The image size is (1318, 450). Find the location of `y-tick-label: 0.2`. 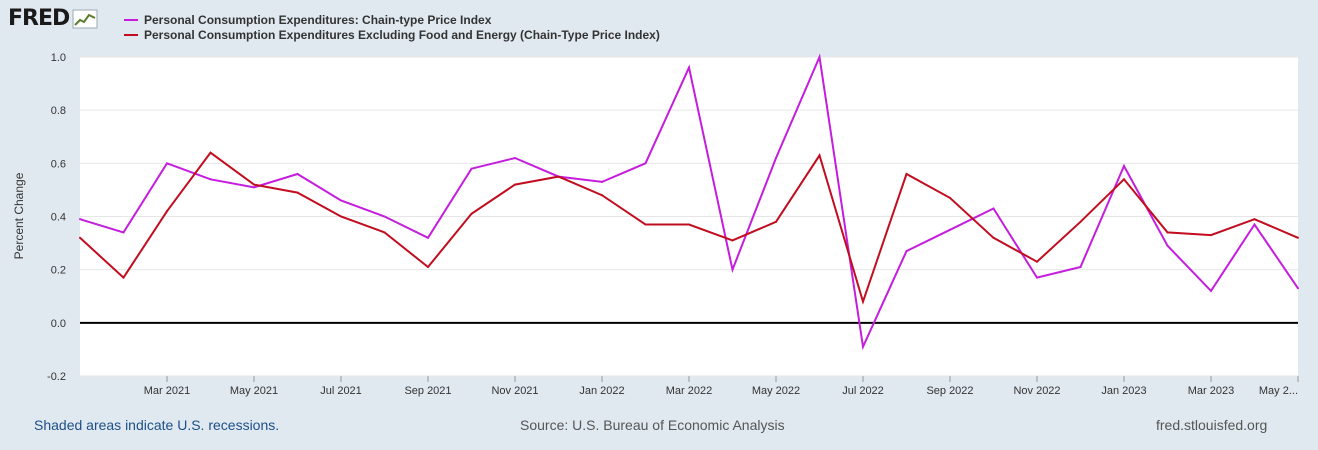

y-tick-label: 0.2 is located at coordinates (58, 271).